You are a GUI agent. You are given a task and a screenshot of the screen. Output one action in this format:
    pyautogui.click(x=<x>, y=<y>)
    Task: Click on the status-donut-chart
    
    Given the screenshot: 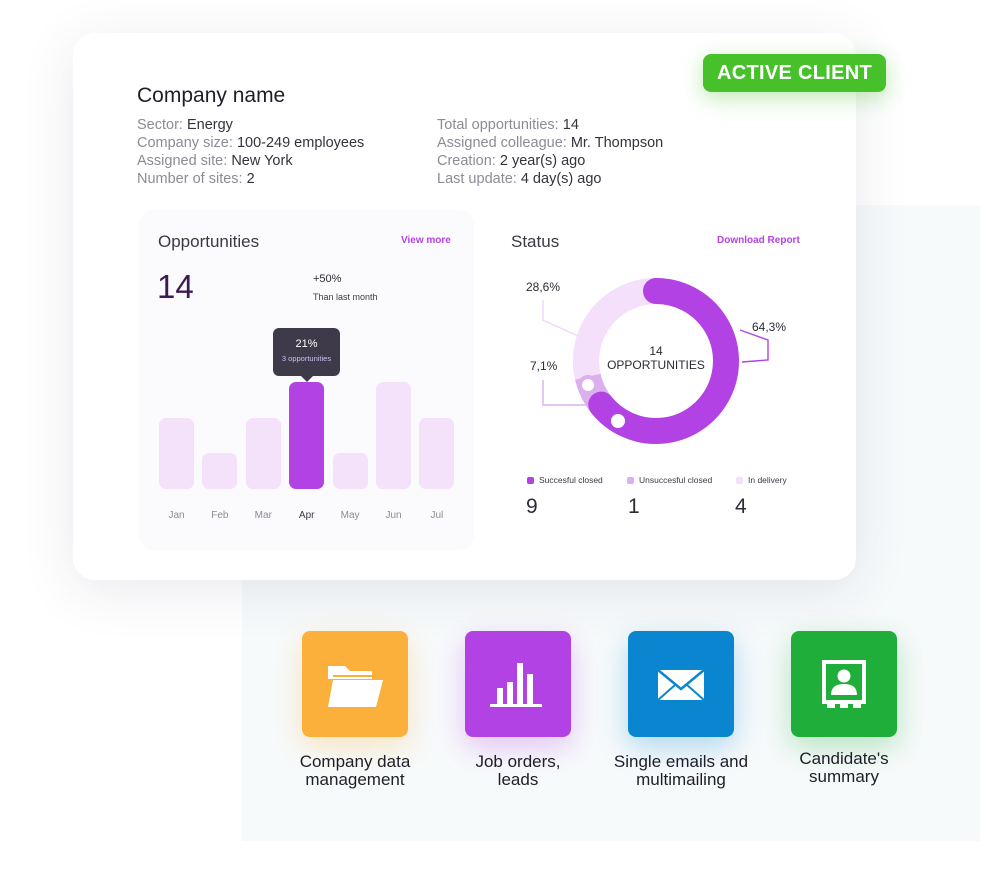 What is the action you would take?
    pyautogui.click(x=655, y=361)
    